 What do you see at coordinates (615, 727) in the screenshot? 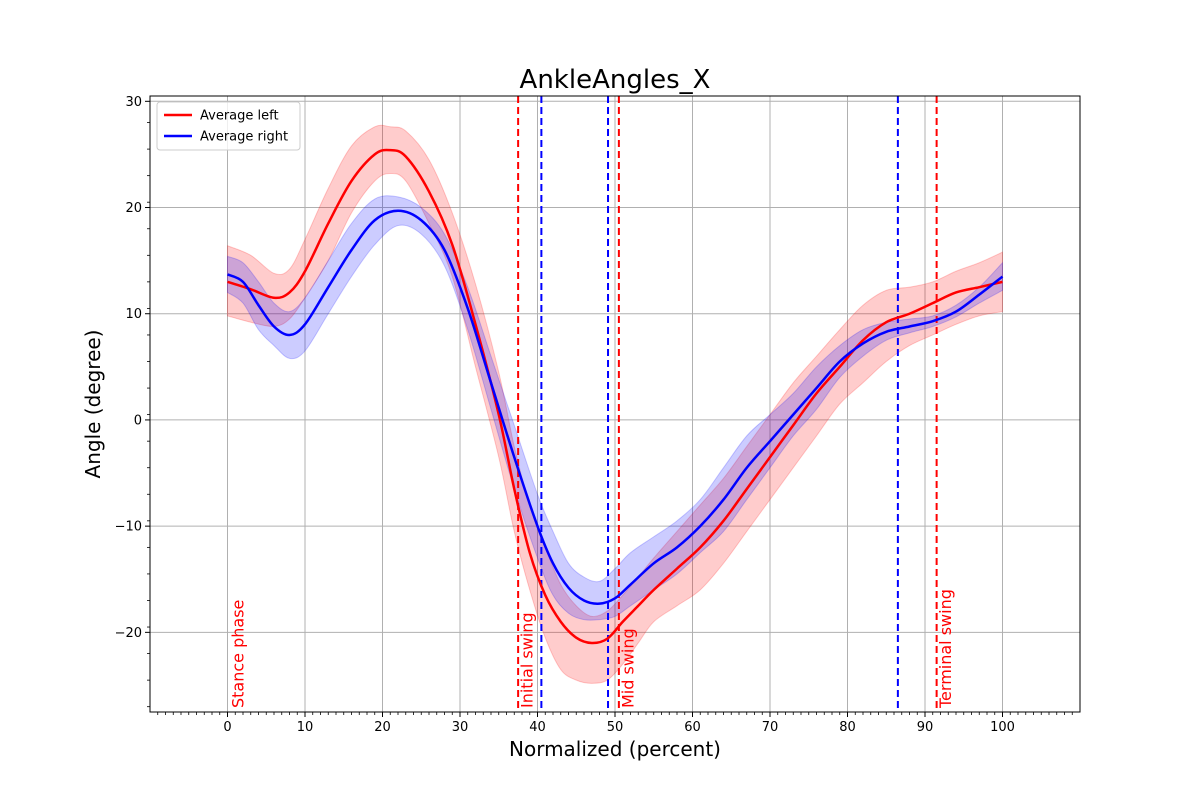
I see `x-tick-label: 50` at bounding box center [615, 727].